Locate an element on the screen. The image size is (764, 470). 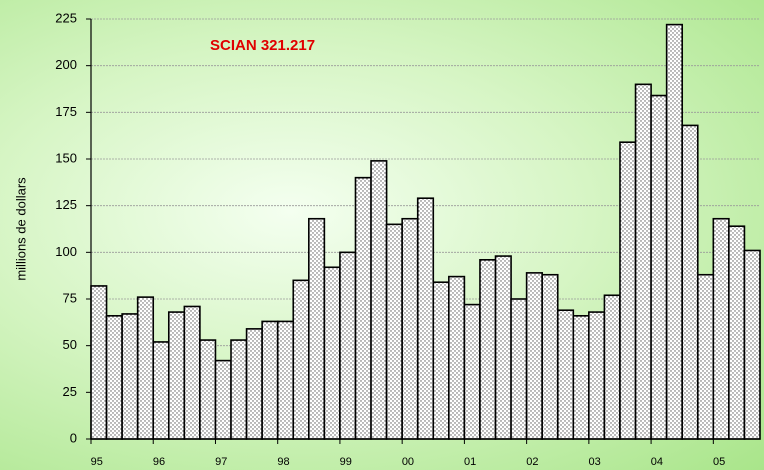
x-tick-label: 04 is located at coordinates (657, 462).